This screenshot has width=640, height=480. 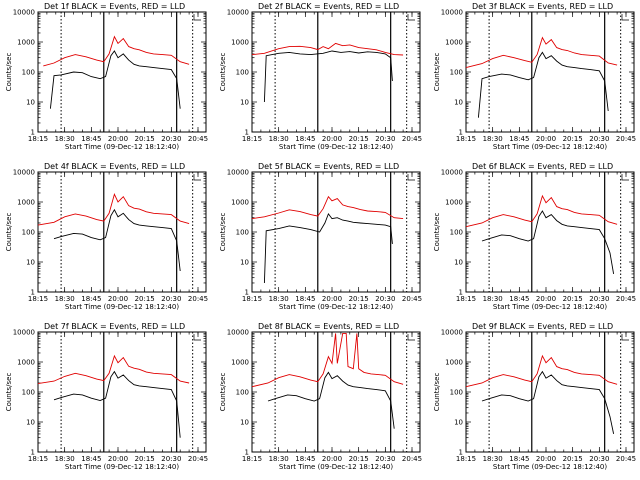 What do you see at coordinates (328, 166) in the screenshot?
I see `panel-title: Det 5f BLACK = Events, RED = LLD` at bounding box center [328, 166].